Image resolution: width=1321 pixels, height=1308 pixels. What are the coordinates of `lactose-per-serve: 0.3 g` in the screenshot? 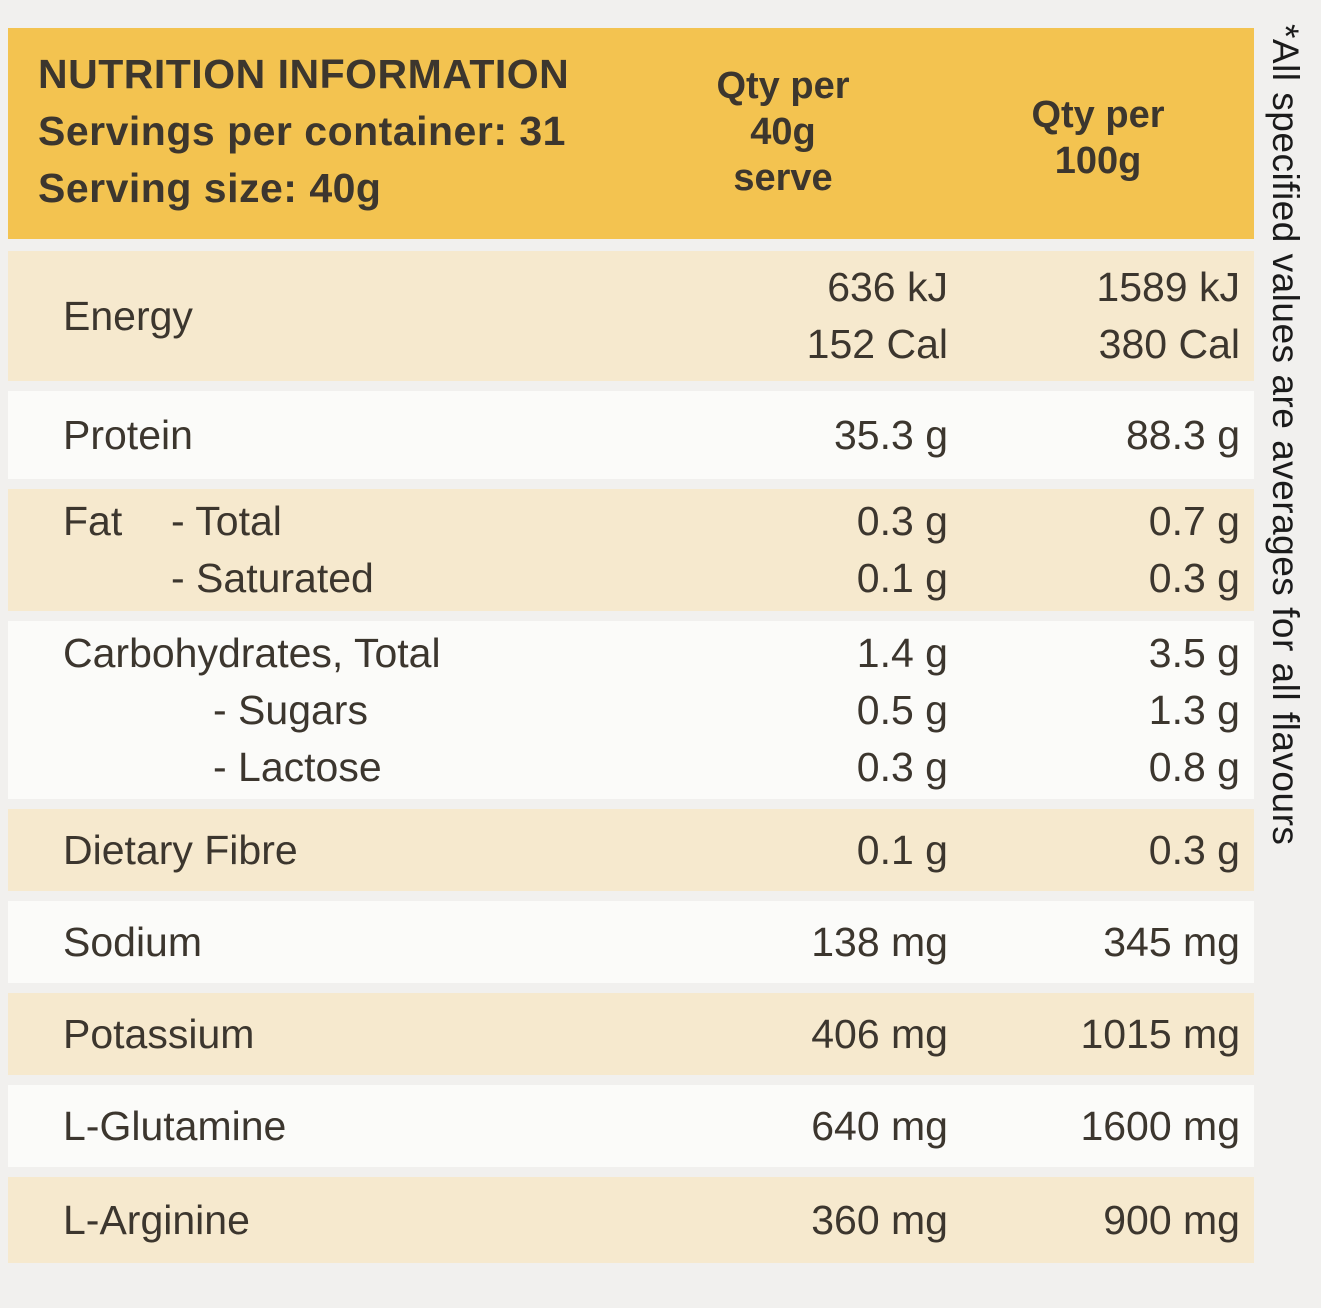 It's located at (902, 766).